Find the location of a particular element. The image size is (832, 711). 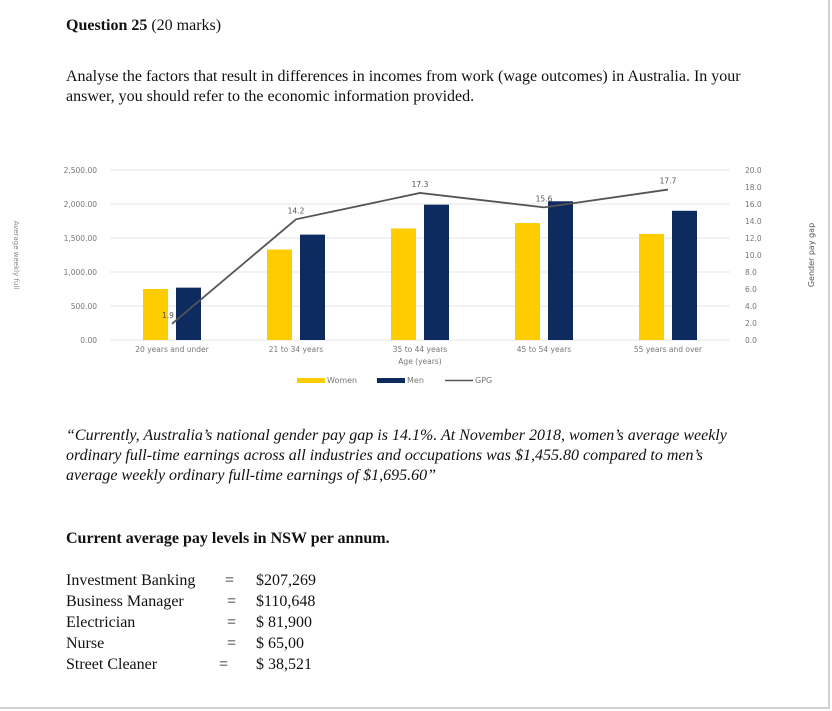

pay-amount: $207,269 is located at coordinates (286, 580).